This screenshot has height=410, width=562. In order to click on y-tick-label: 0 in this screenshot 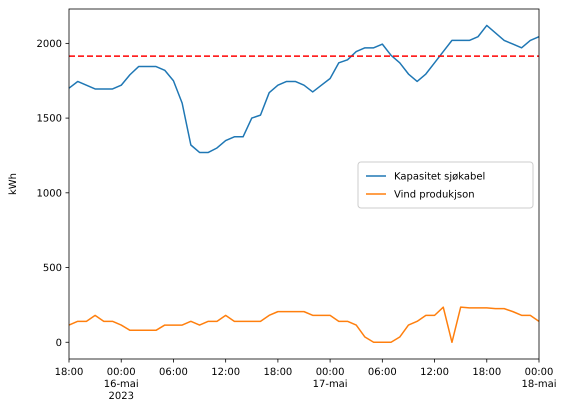, I will do `click(59, 343)`.